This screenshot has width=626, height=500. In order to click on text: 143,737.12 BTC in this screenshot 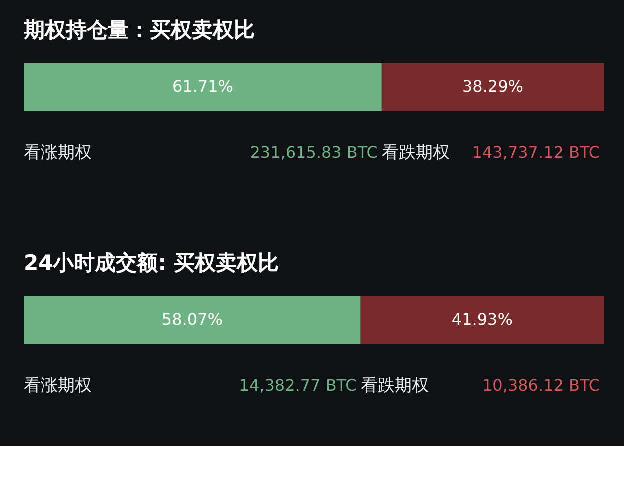, I will do `click(536, 152)`.